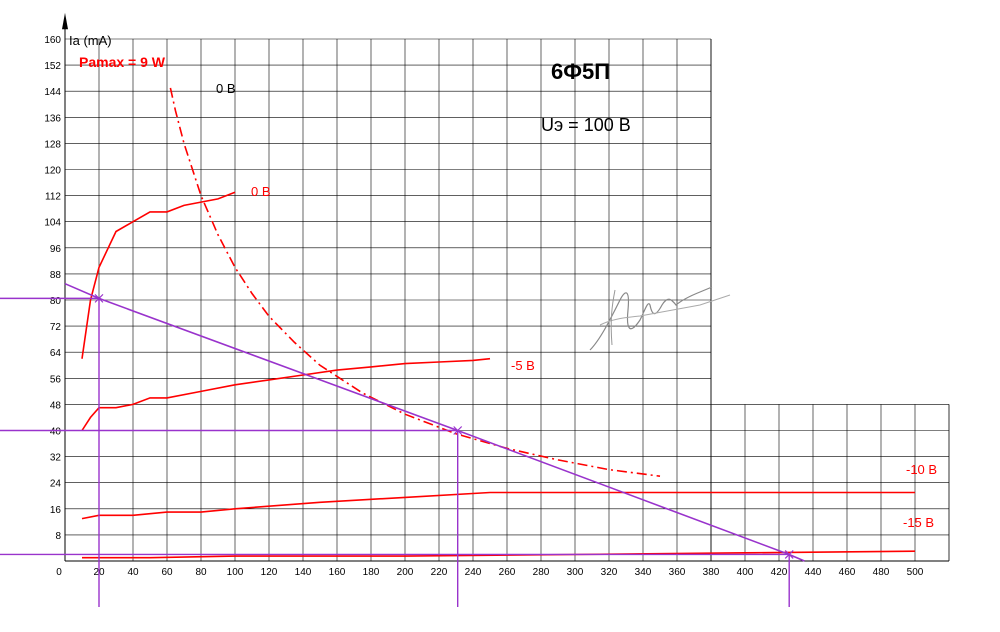  What do you see at coordinates (56, 484) in the screenshot?
I see `y-tick-24: 24` at bounding box center [56, 484].